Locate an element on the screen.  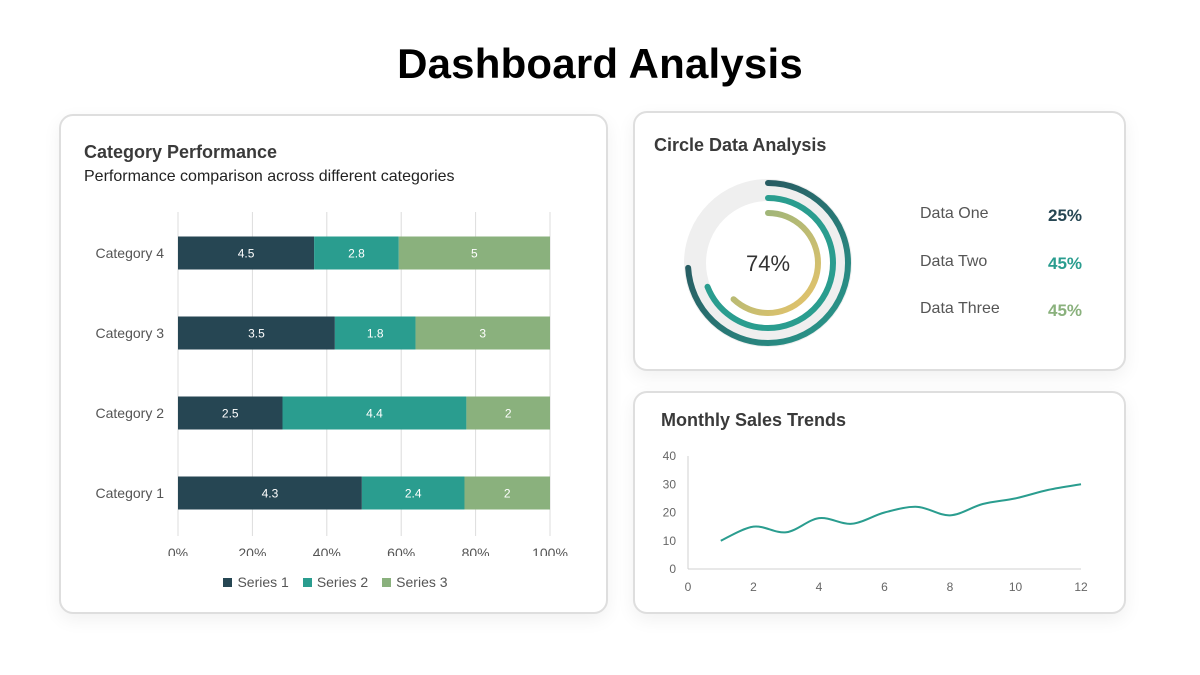
circle-legend-label: Data Three is located at coordinates (960, 308).